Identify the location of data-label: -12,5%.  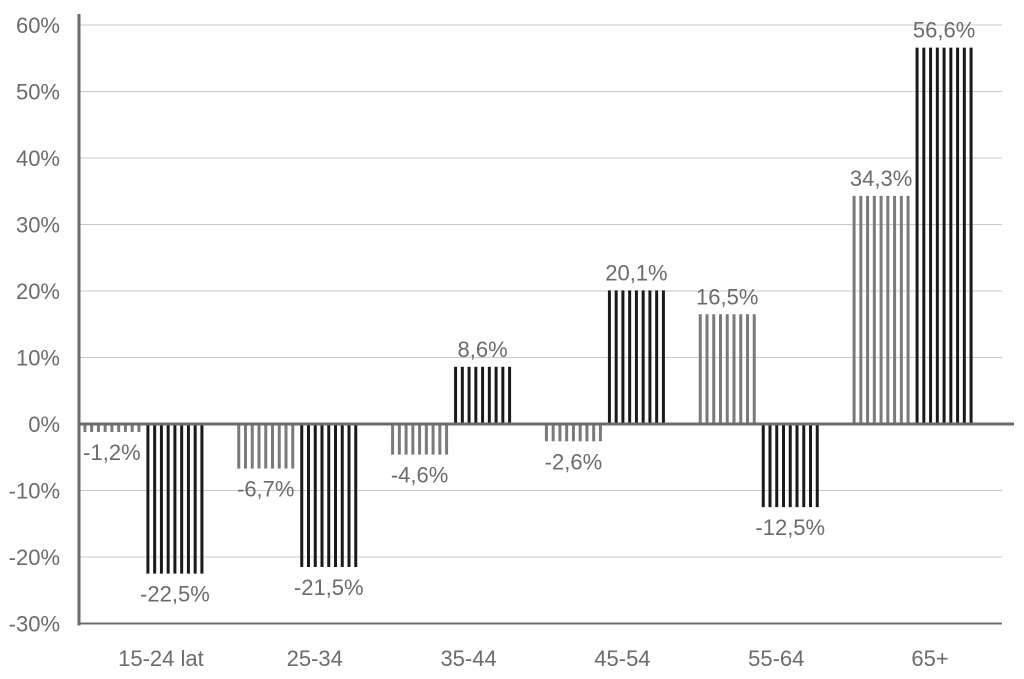
(790, 527).